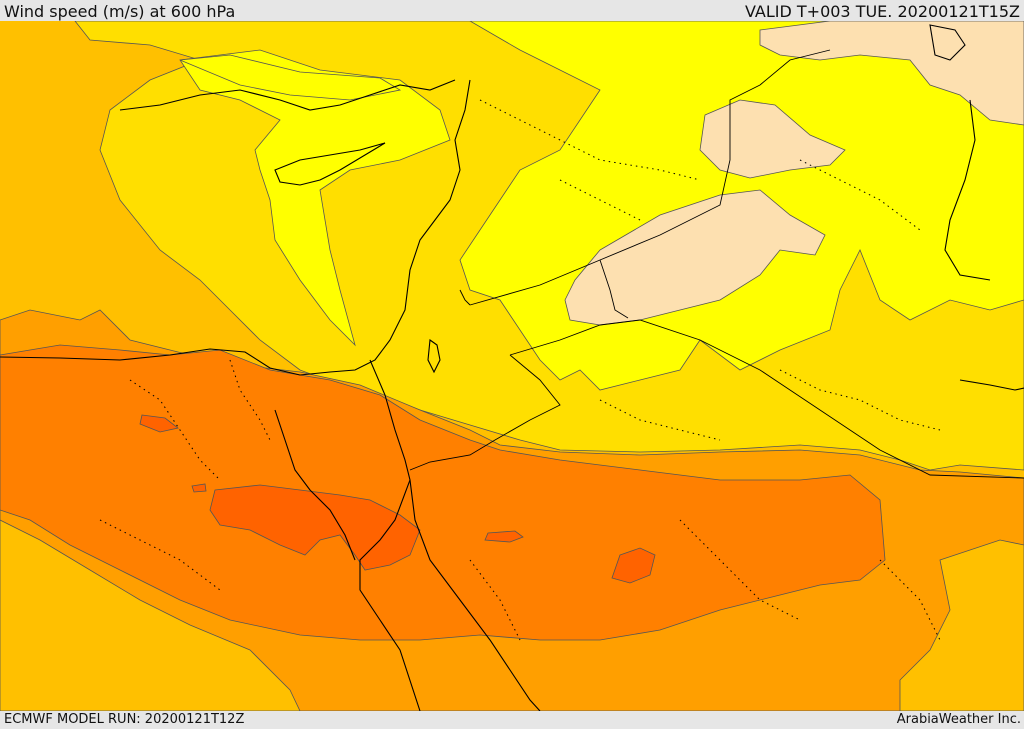 The height and width of the screenshot is (729, 1024). What do you see at coordinates (633, 565) in the screenshot?
I see `band-highest-east` at bounding box center [633, 565].